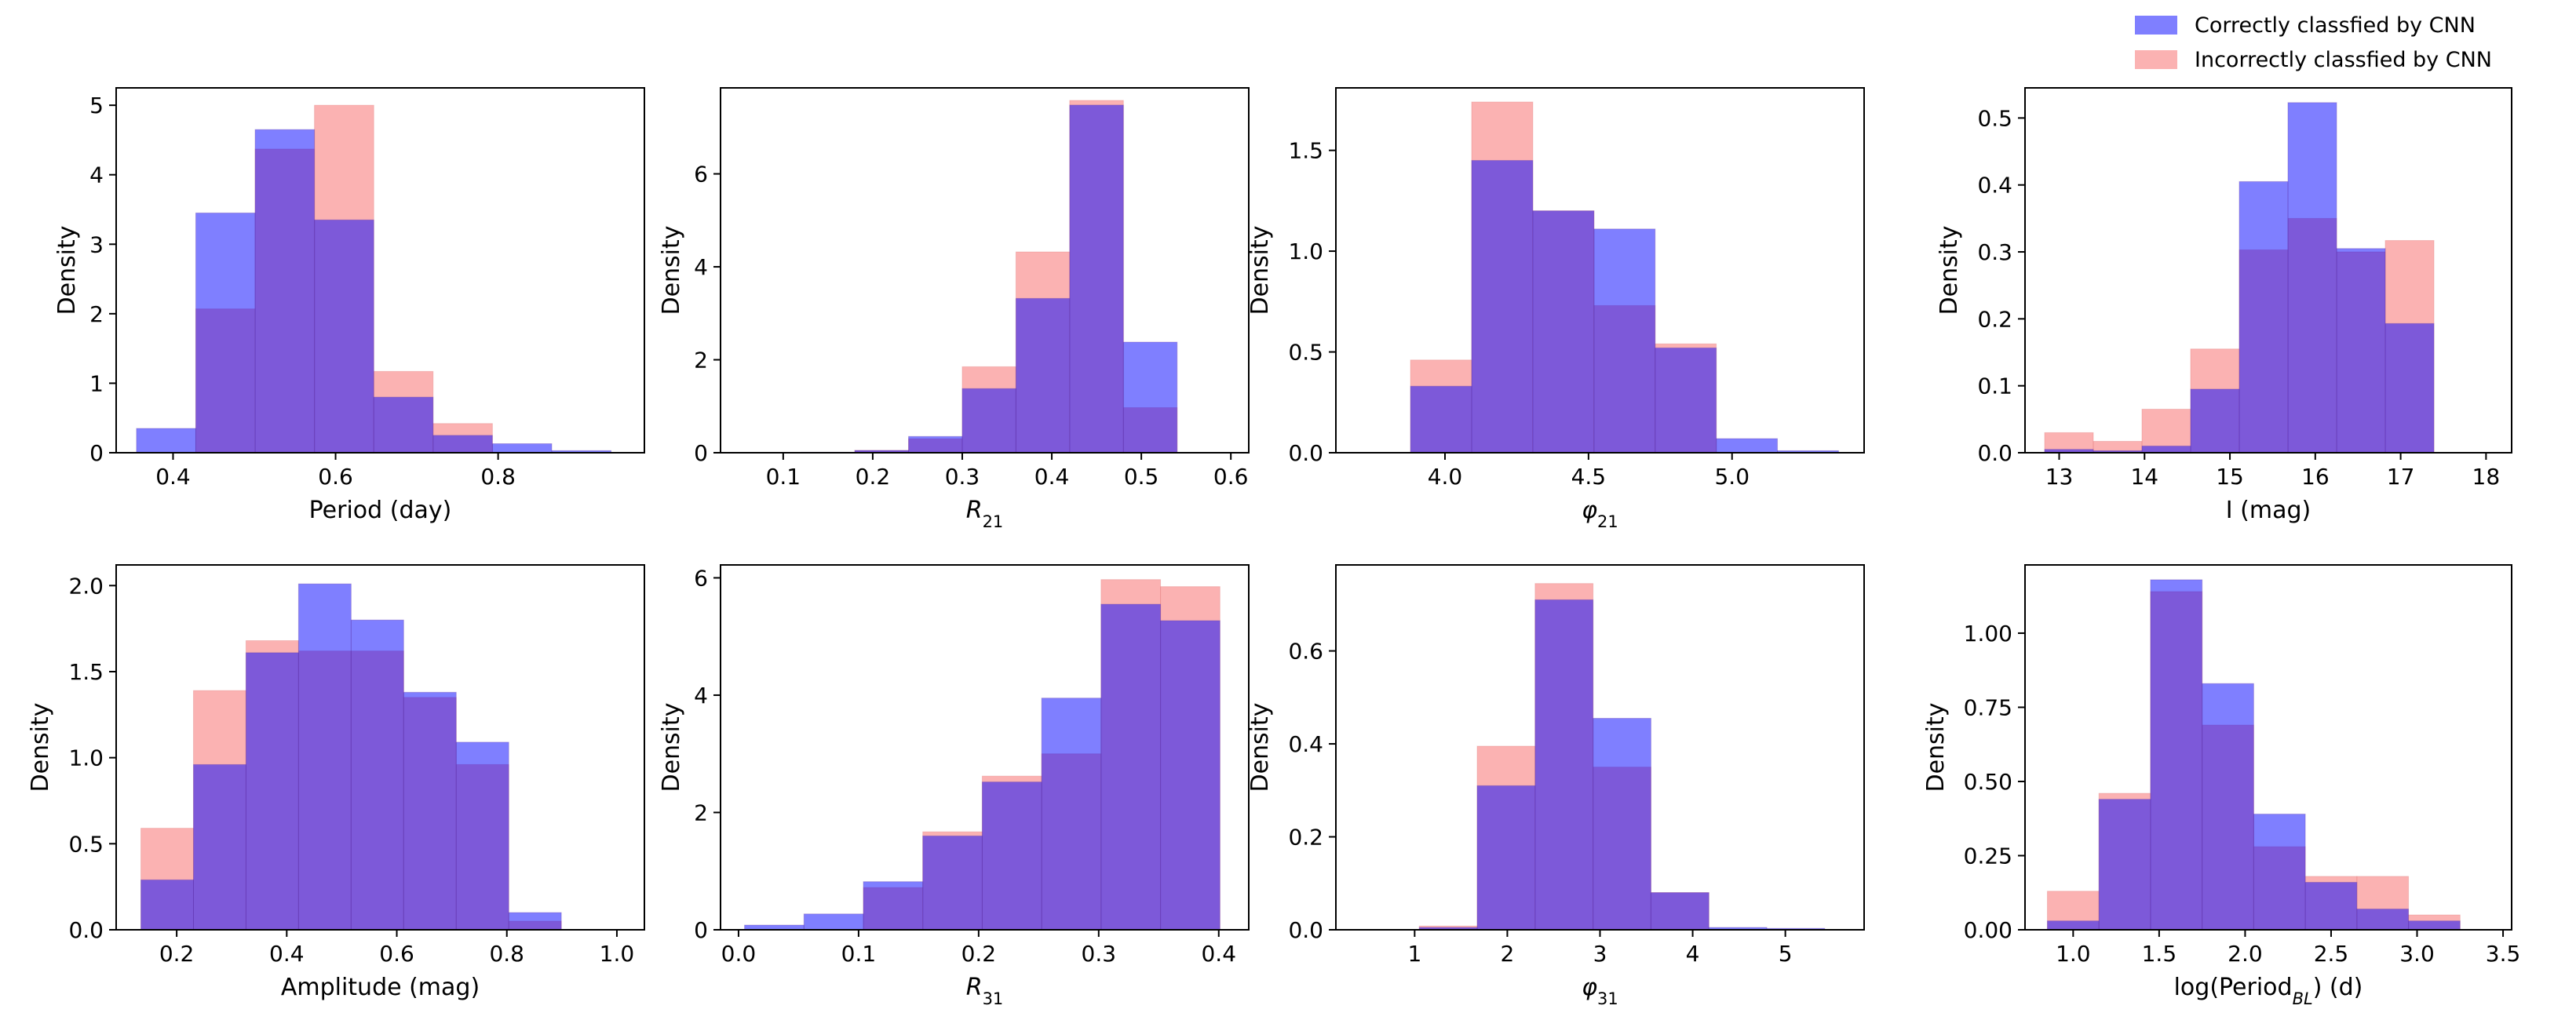 This screenshot has height=1031, width=2576. Describe the element at coordinates (2245, 954) in the screenshot. I see `x-tick-label: 2.0` at that location.